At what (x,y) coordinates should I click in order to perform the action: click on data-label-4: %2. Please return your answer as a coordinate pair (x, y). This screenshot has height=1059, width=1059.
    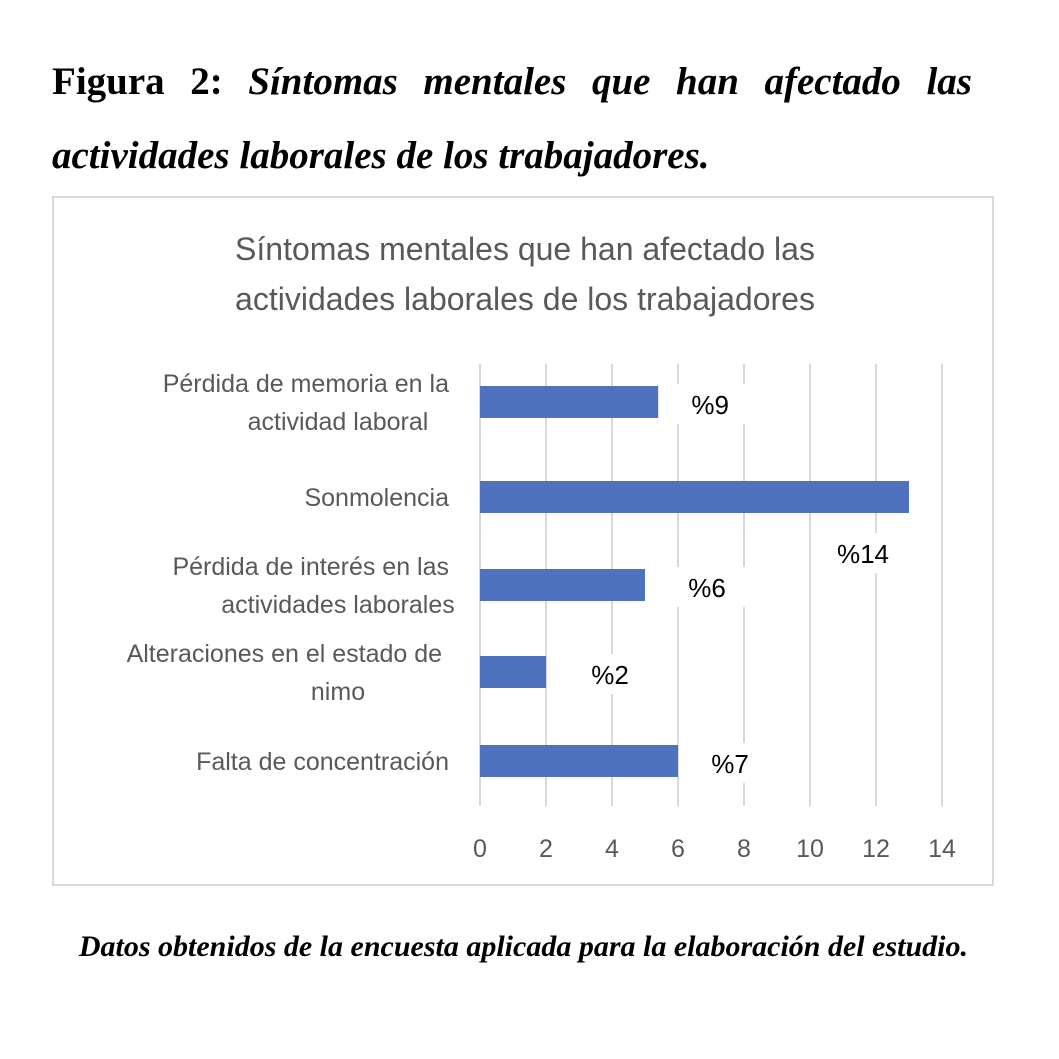
    Looking at the image, I should click on (610, 675).